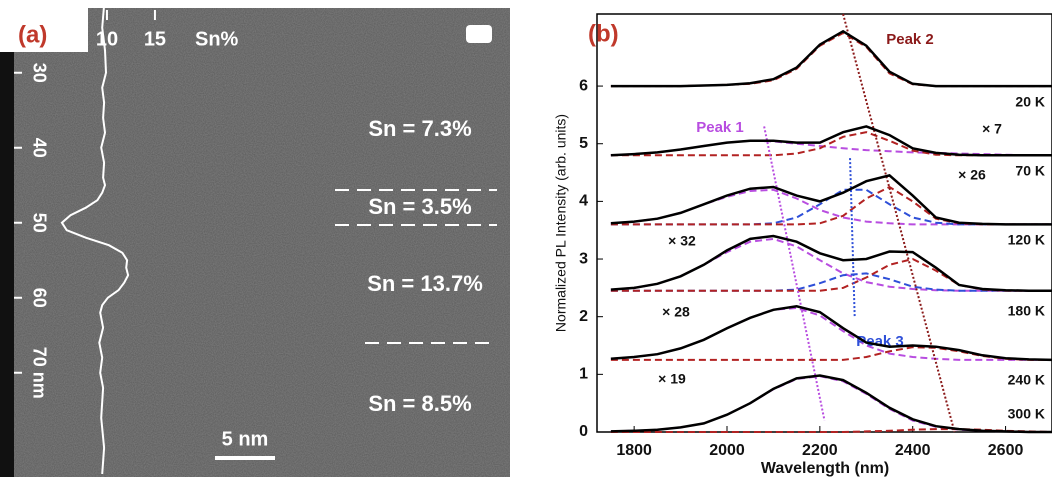 This screenshot has height=477, width=1052. I want to click on peak-label: Peak 2, so click(910, 39).